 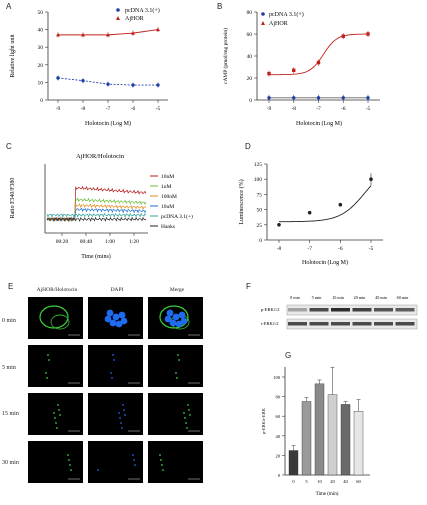 What do you see at coordinates (278, 416) in the screenshot?
I see `y-tick-label: 60` at bounding box center [278, 416].